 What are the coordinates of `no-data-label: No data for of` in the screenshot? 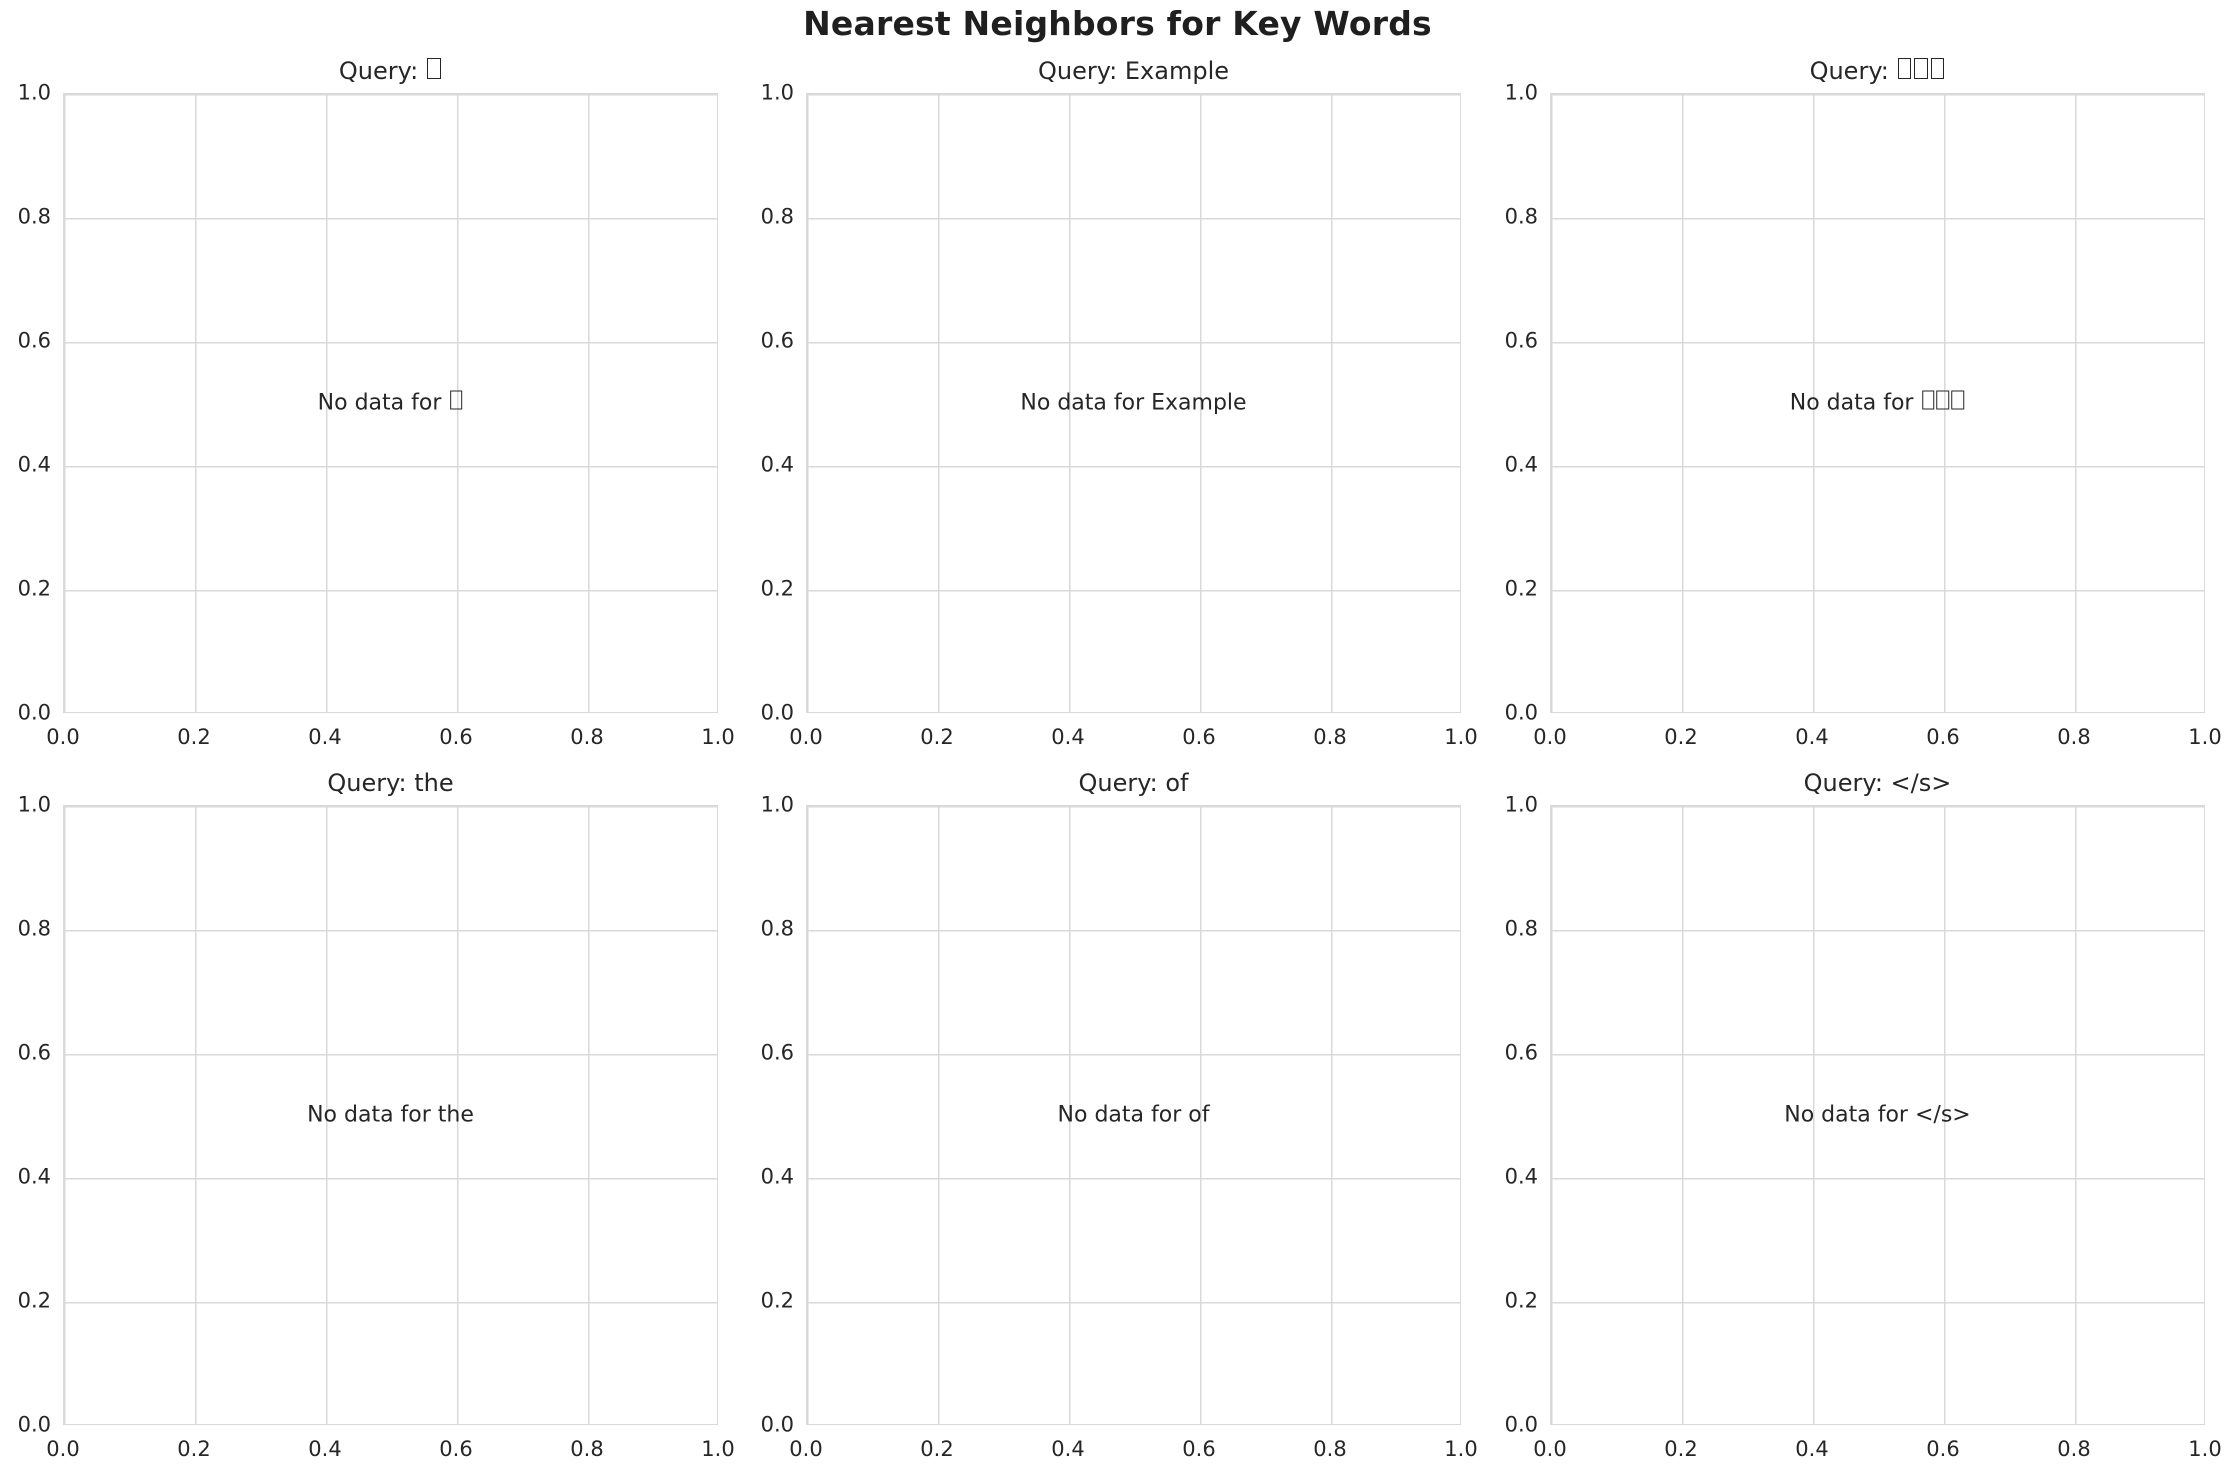 It's located at (1133, 1115).